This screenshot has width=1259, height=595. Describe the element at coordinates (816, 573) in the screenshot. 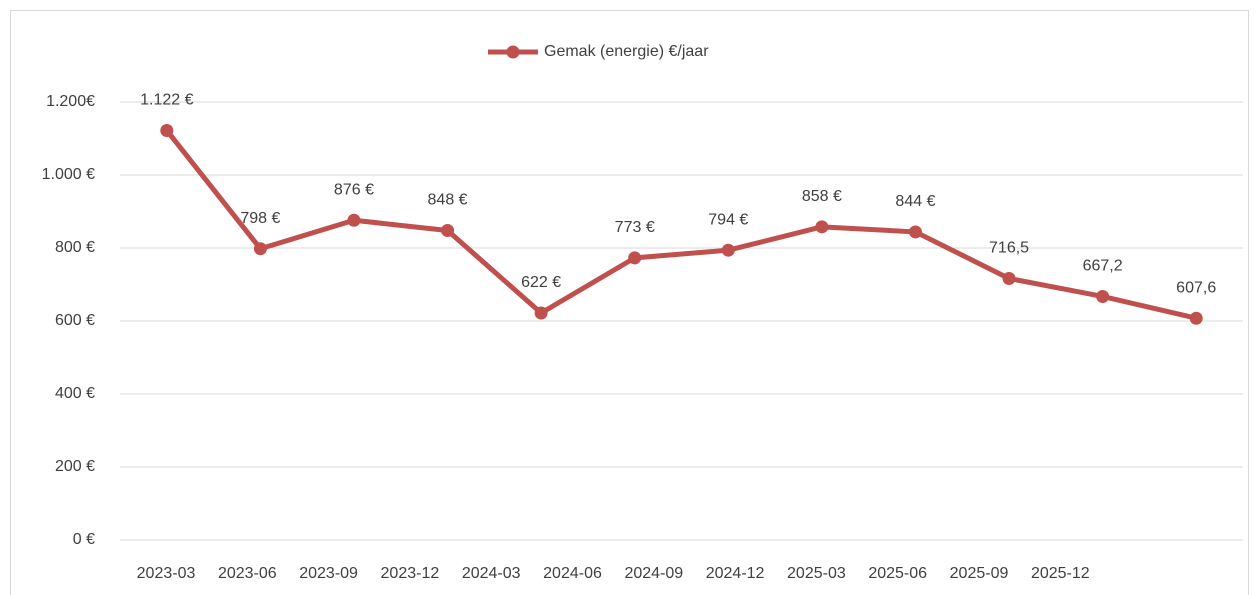

I see `x-tick-label: 2025-03` at that location.